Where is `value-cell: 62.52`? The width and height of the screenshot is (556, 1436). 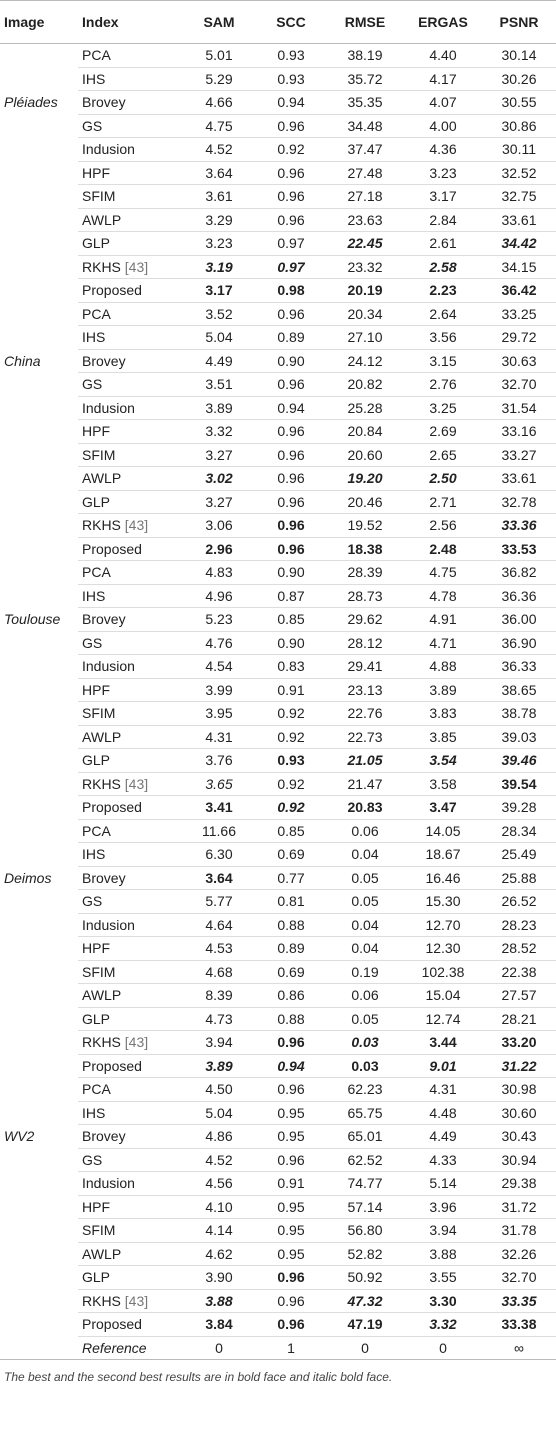
value-cell: 62.52 is located at coordinates (365, 1160).